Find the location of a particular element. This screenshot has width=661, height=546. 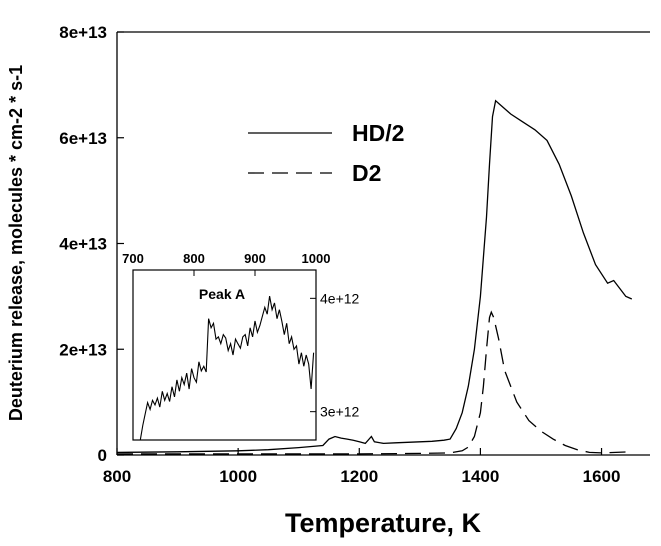

inset-frame is located at coordinates (224, 355).